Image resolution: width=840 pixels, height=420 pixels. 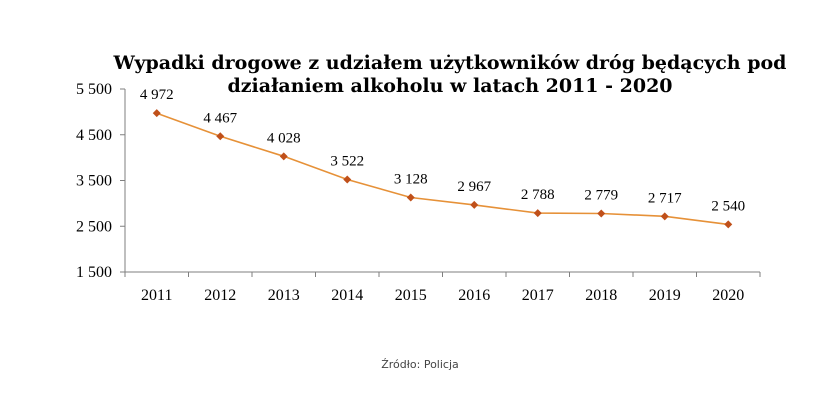 What do you see at coordinates (156, 295) in the screenshot?
I see `x-tick-label: 2011` at bounding box center [156, 295].